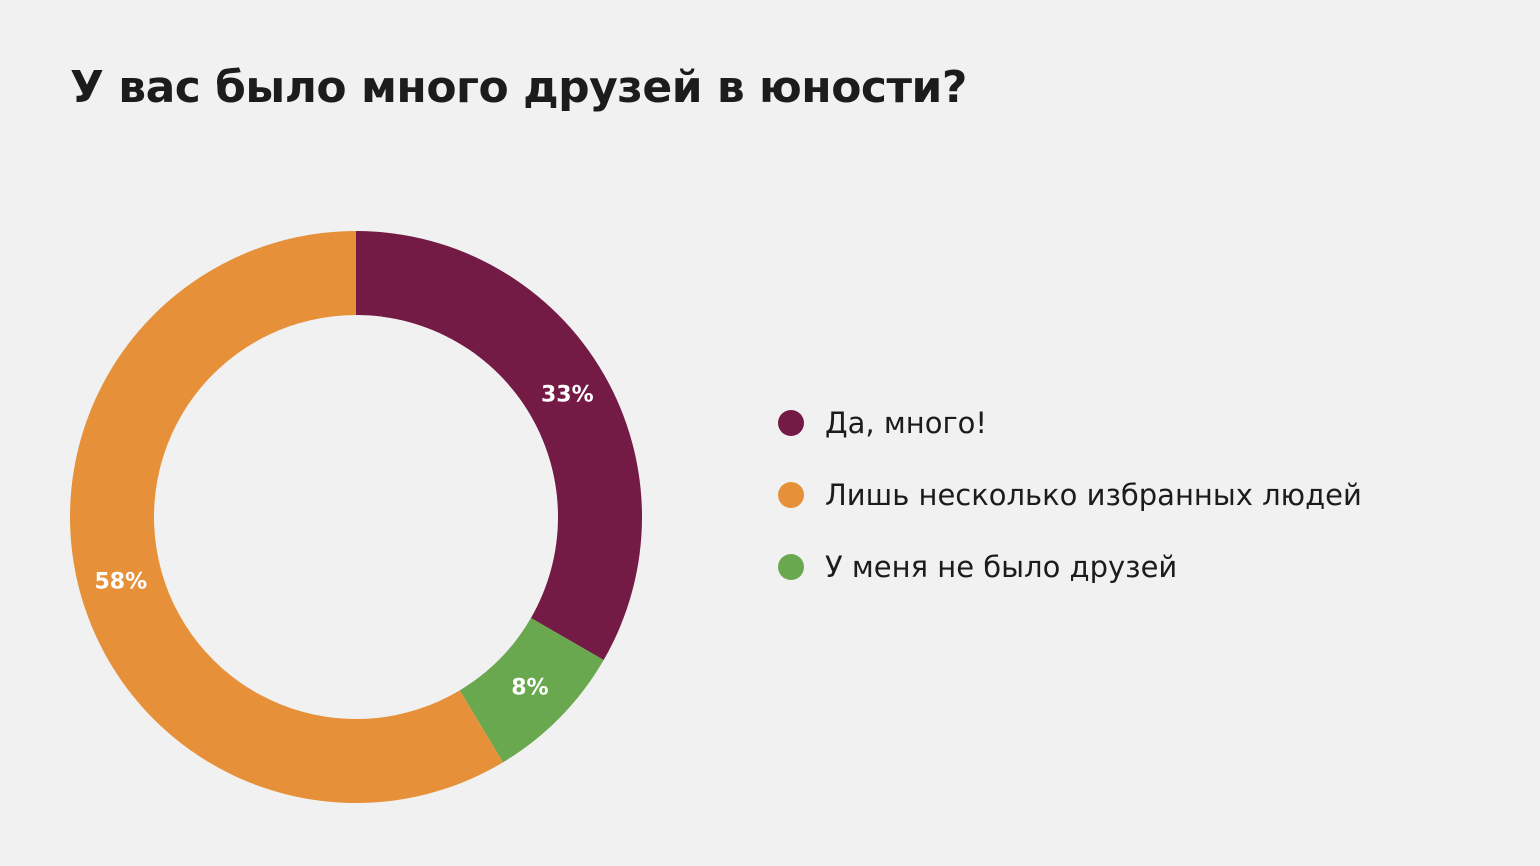 This screenshot has width=1540, height=866. I want to click on legend-label: Да, много!, so click(906, 423).